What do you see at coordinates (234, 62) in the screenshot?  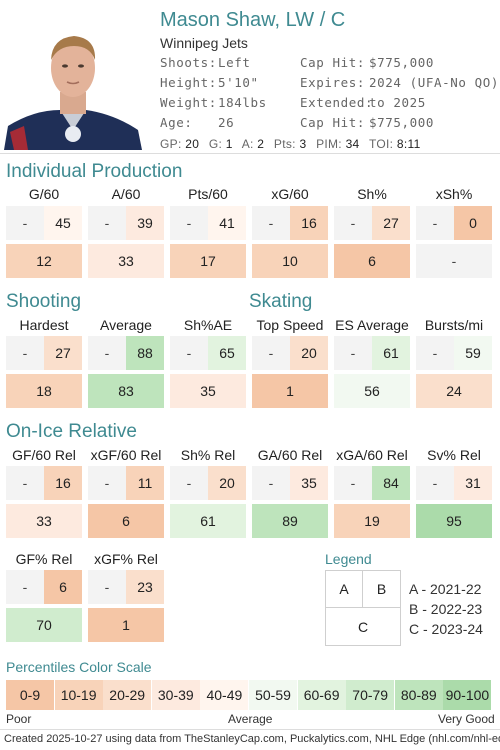 I see `shoots-value: Left` at bounding box center [234, 62].